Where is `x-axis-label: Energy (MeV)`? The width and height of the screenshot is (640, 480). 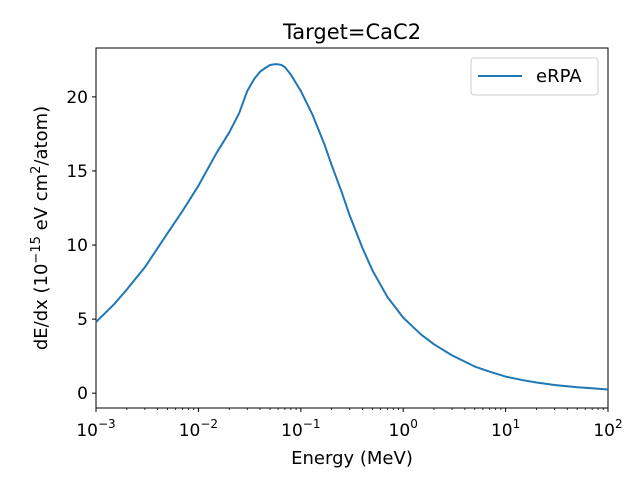 x-axis-label: Energy (MeV) is located at coordinates (352, 458).